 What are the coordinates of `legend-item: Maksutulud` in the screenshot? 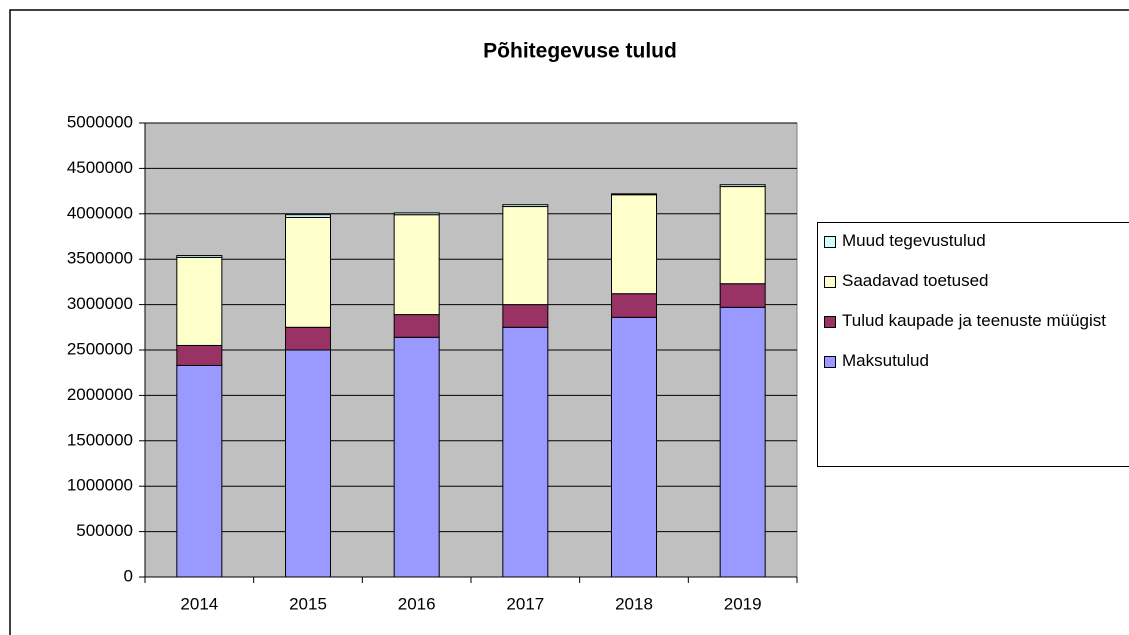 It's located at (976, 361).